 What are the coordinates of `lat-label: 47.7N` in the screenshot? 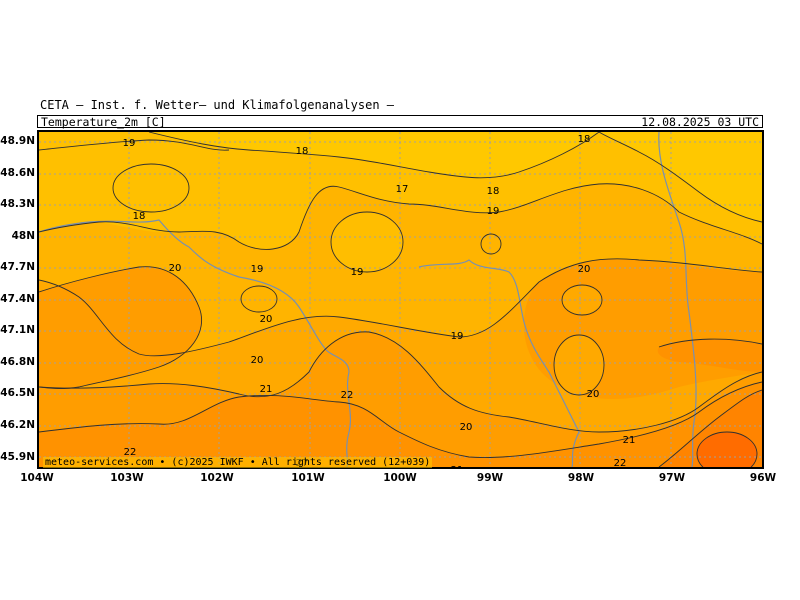 It's located at (17, 267).